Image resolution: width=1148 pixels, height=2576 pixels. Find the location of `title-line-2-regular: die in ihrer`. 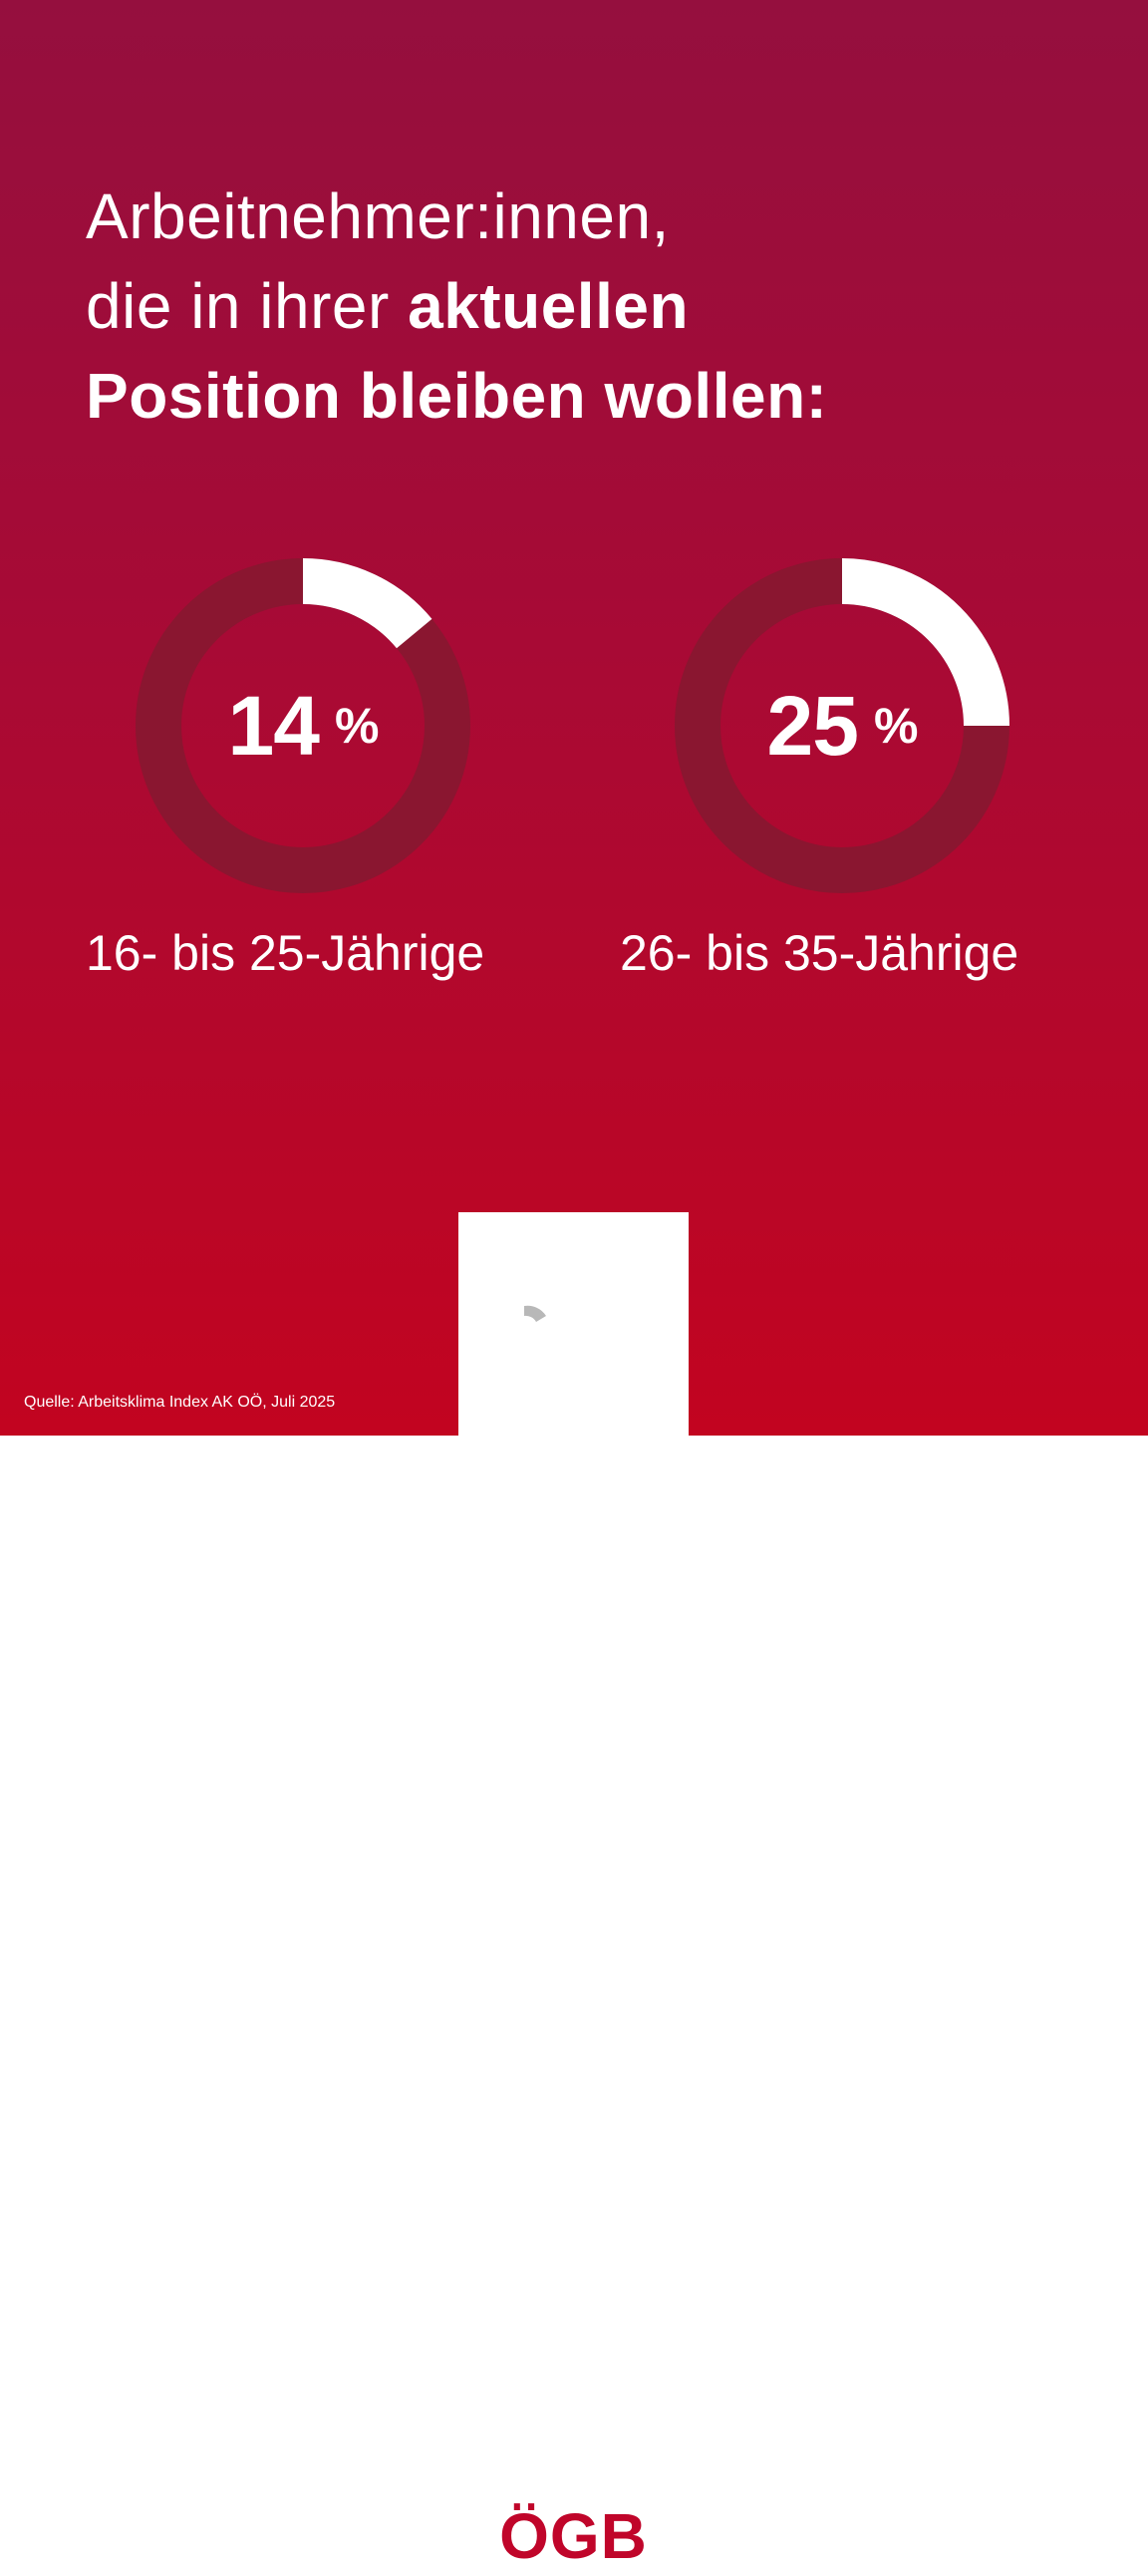

title-line-2-regular: die in ihrer is located at coordinates (247, 306).